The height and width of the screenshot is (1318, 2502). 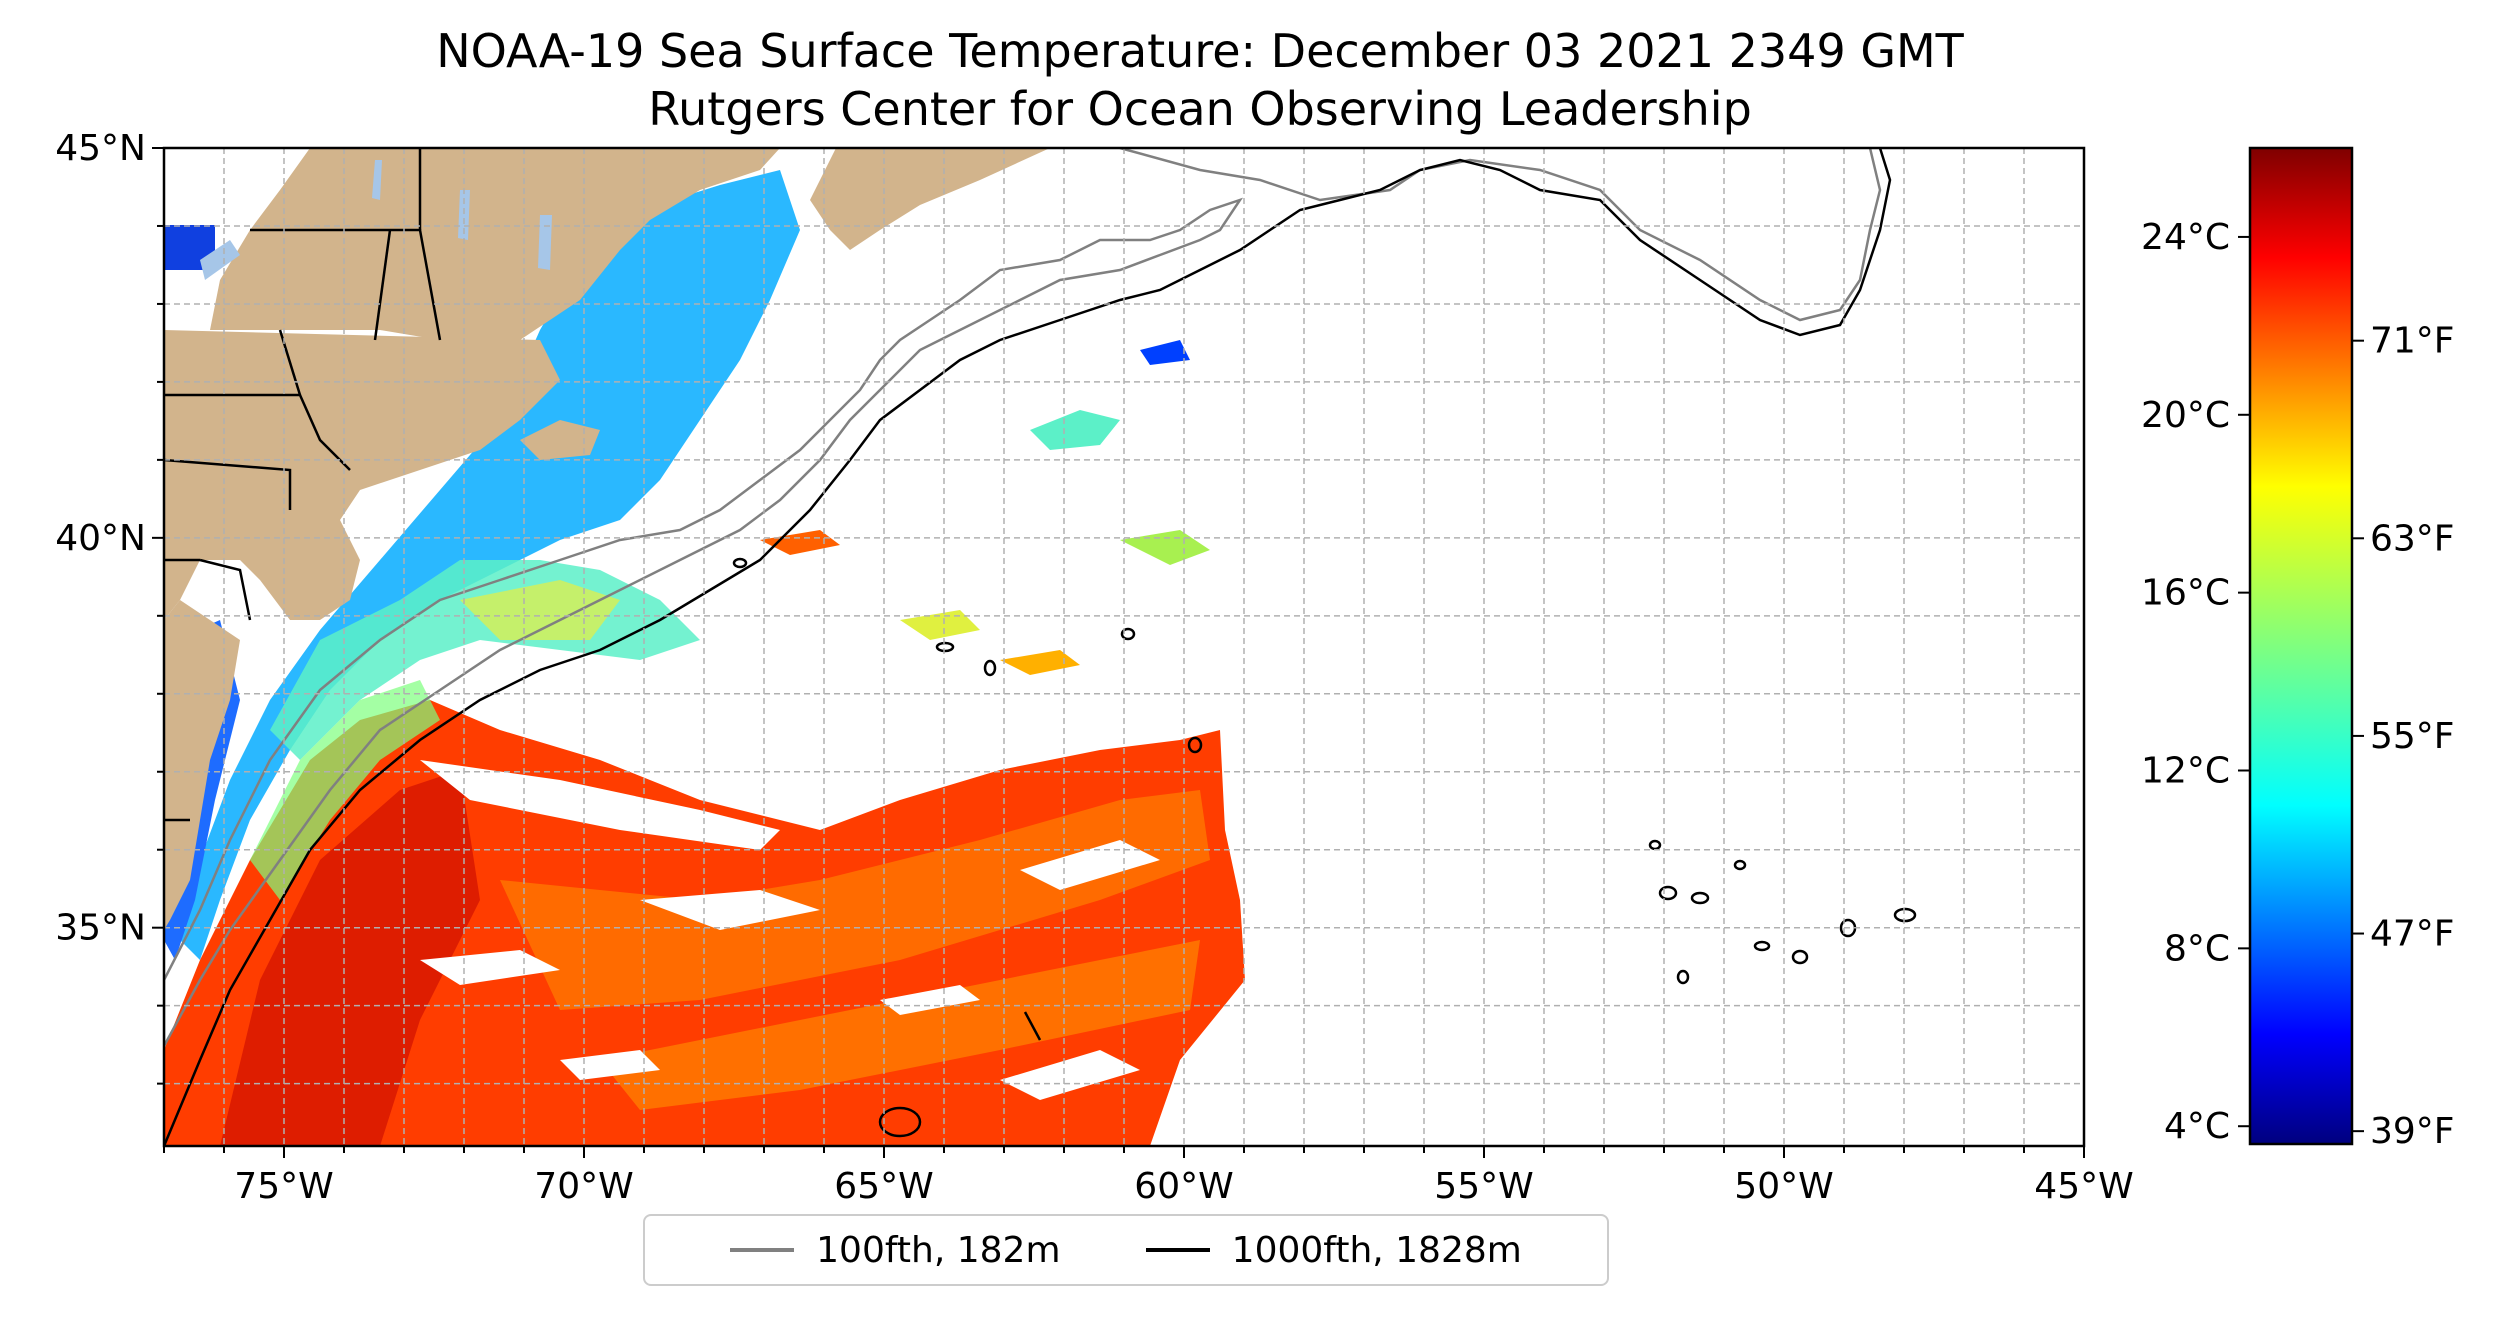 What do you see at coordinates (2083, 1186) in the screenshot?
I see `x-tick-label: 45°W` at bounding box center [2083, 1186].